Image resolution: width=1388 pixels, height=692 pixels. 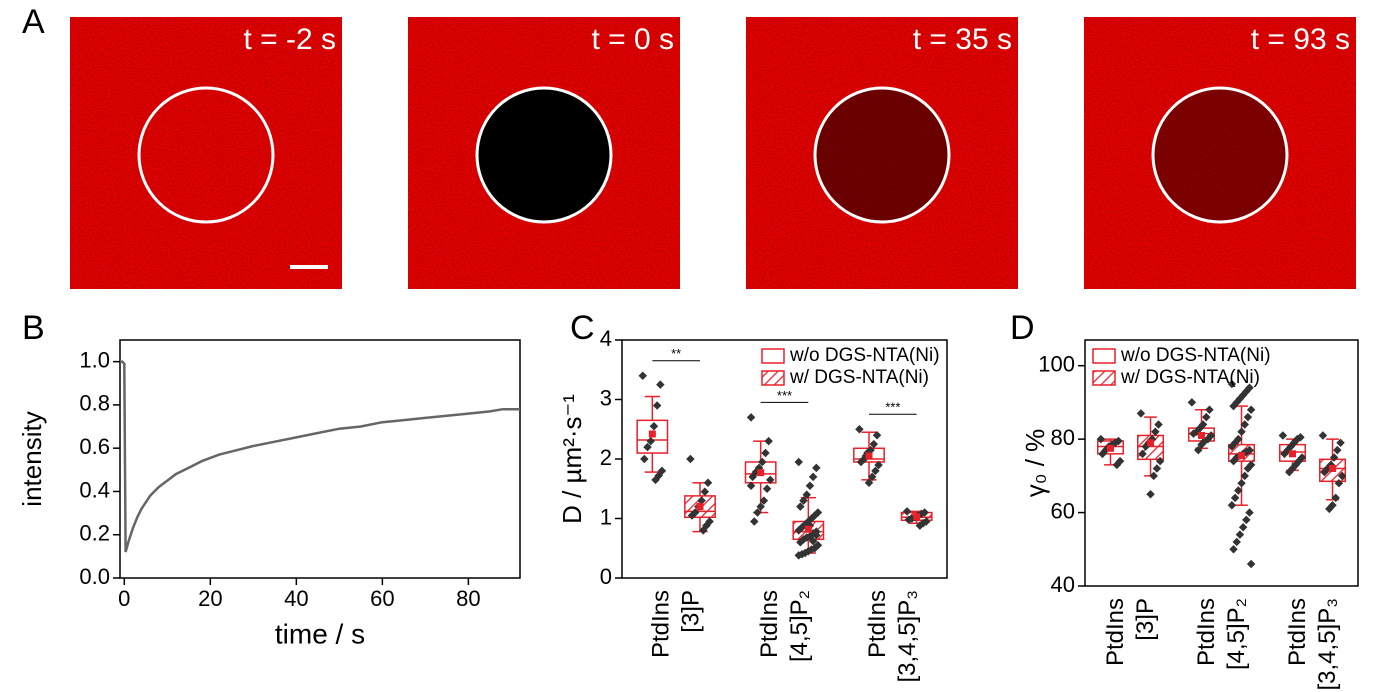 What do you see at coordinates (94, 403) in the screenshot?
I see `y-tick-label: 0.8` at bounding box center [94, 403].